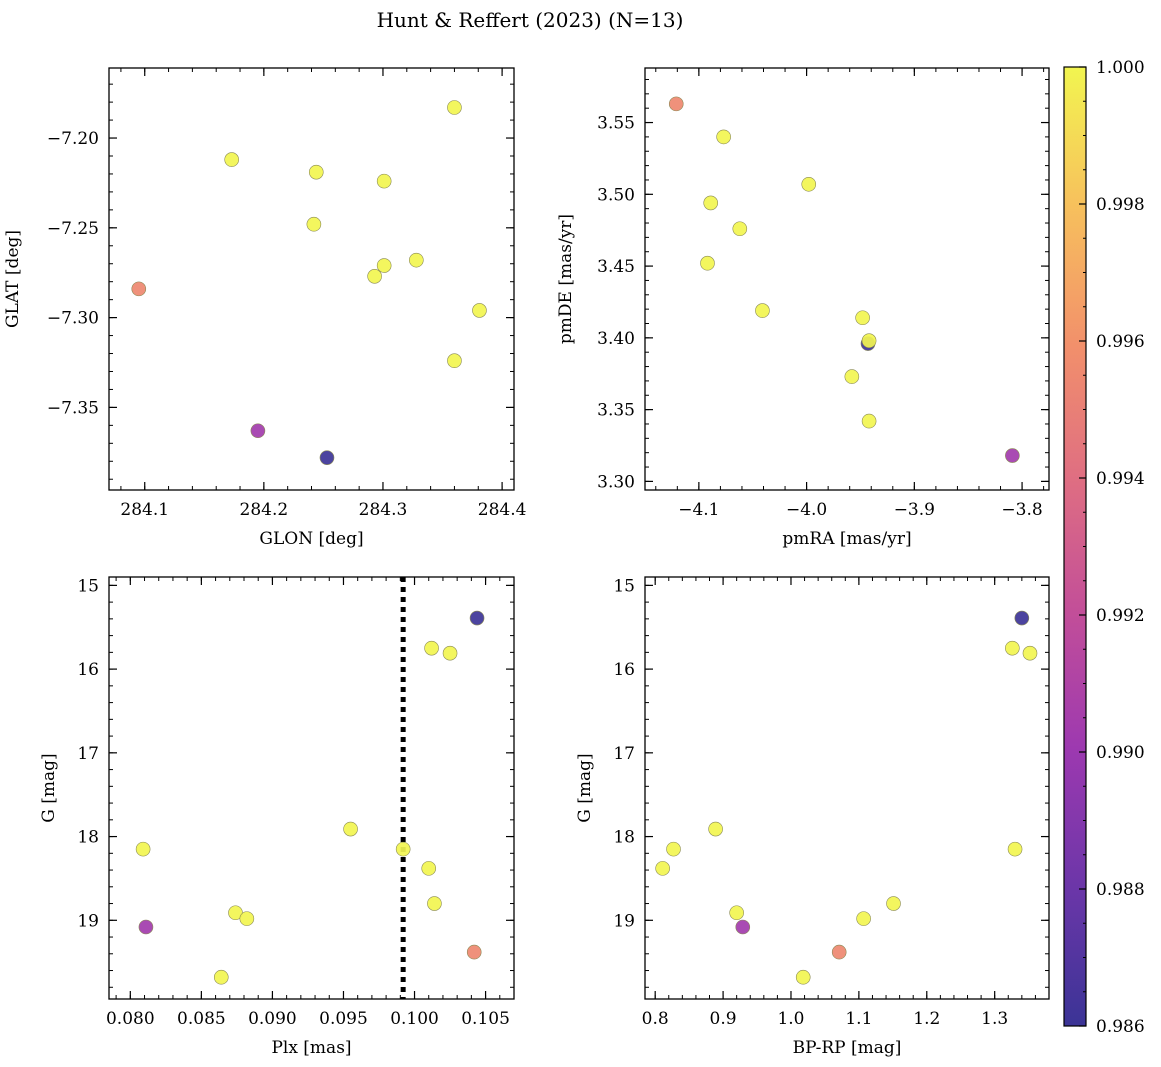 This screenshot has height=1067, width=1161. I want to click on y-tick-label: −7.35, so click(73, 408).